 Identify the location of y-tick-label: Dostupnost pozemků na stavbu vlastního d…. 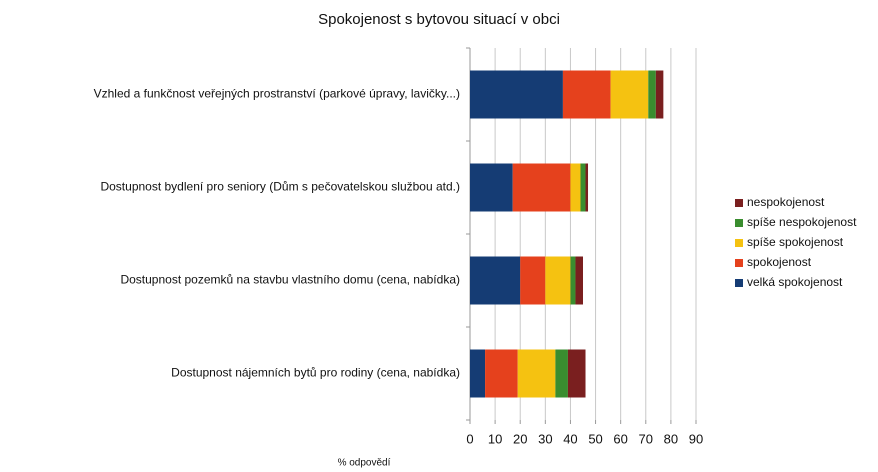
(290, 280).